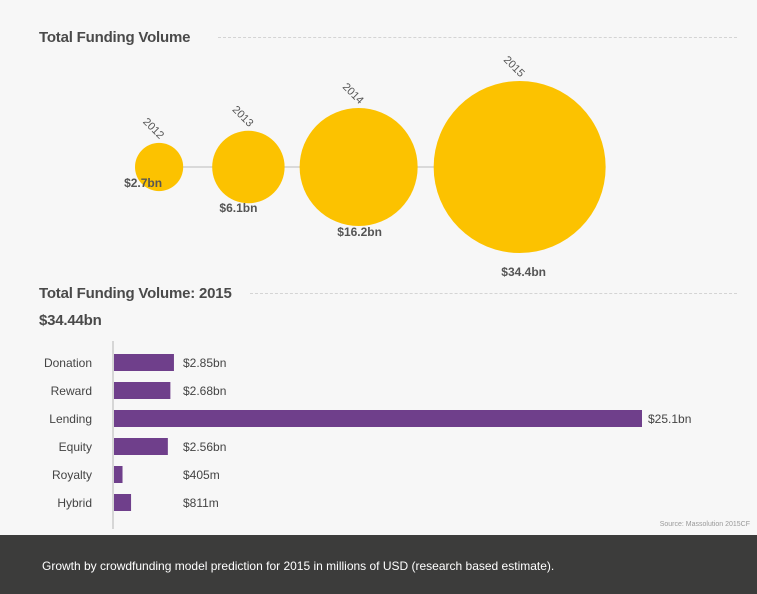 The width and height of the screenshot is (757, 594). Describe the element at coordinates (123, 502) in the screenshot. I see `bar-hybrid` at that location.